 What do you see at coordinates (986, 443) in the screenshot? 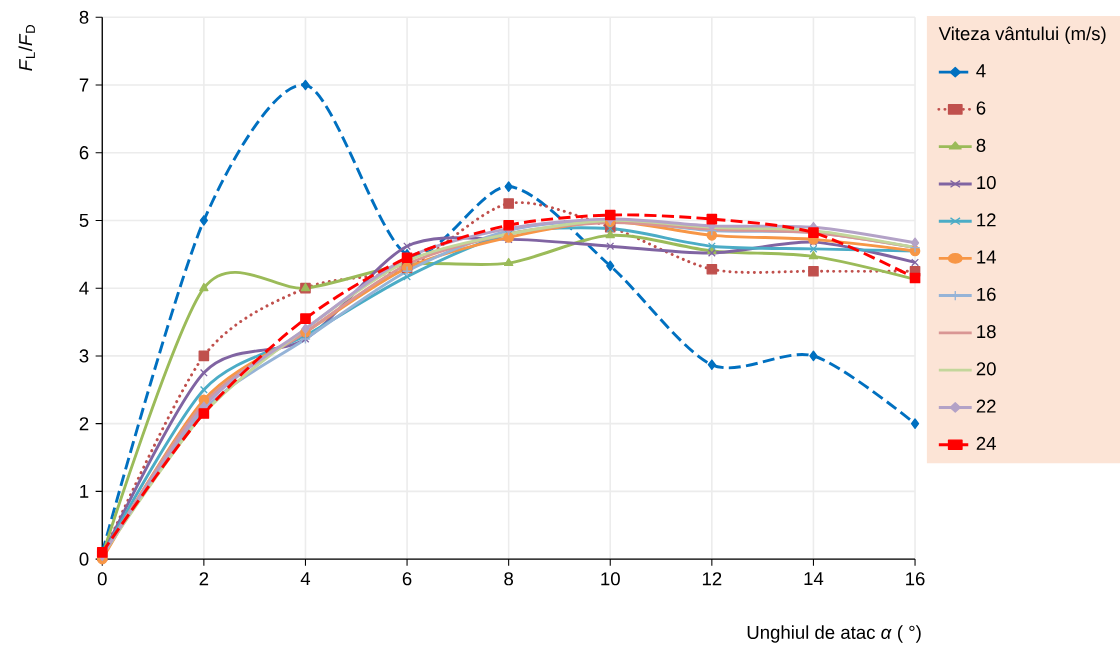
I see `legend-label: 24` at bounding box center [986, 443].